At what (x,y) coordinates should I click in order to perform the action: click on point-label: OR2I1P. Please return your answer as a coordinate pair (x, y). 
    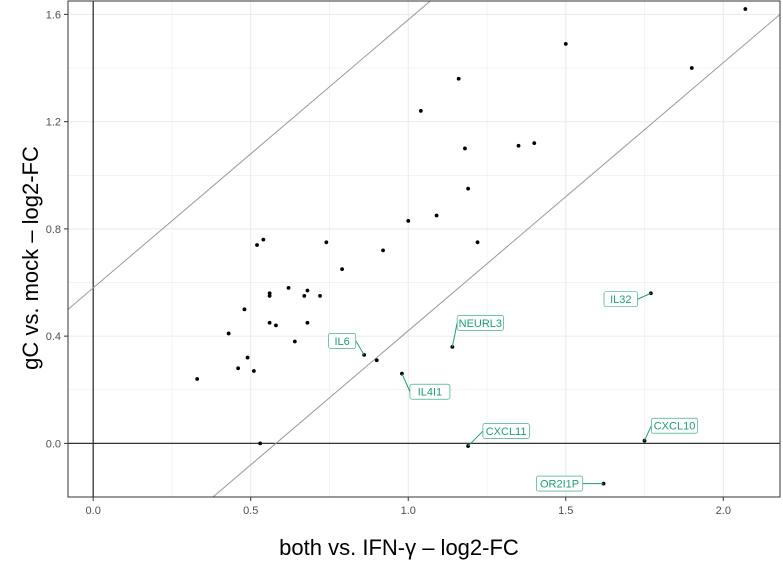
    Looking at the image, I should click on (570, 483).